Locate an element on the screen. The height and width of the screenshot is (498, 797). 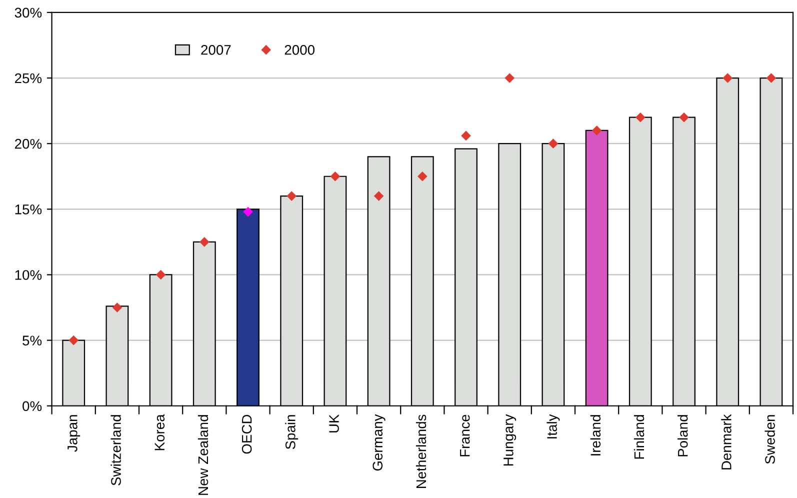
y-tick-label: 5% is located at coordinates (32, 341).